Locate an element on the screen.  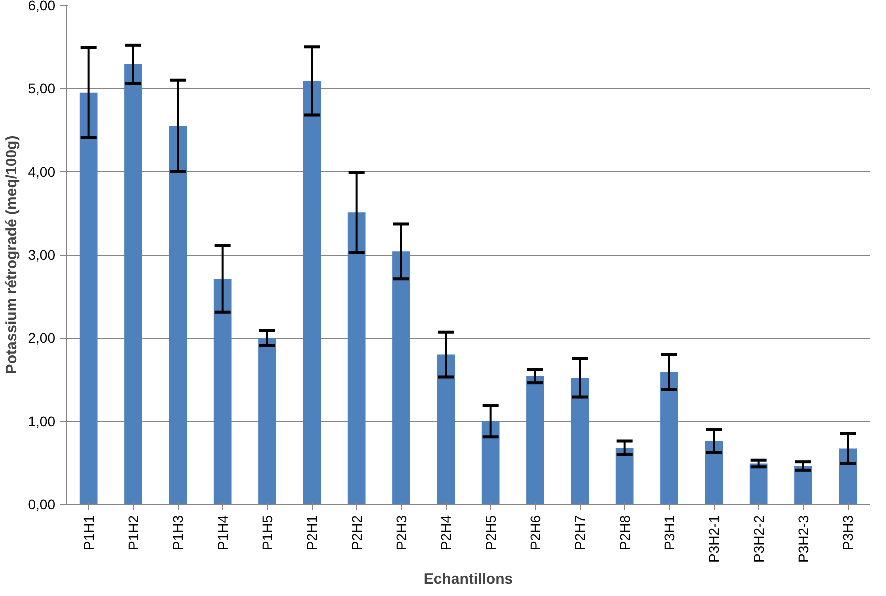
x-tick-label: P3H1 is located at coordinates (670, 533).